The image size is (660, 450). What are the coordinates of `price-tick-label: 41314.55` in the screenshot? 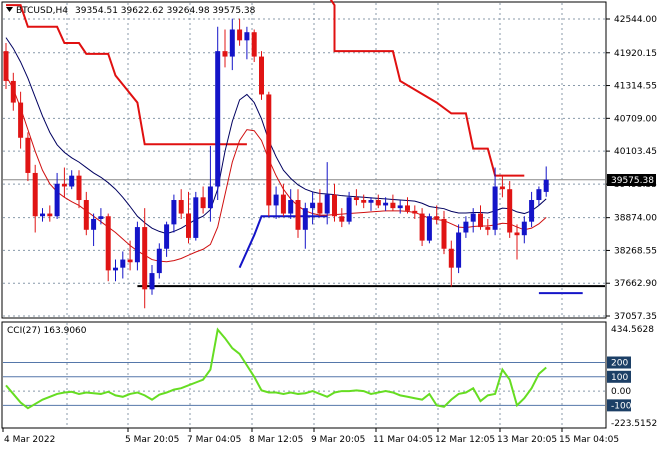 It's located at (635, 87).